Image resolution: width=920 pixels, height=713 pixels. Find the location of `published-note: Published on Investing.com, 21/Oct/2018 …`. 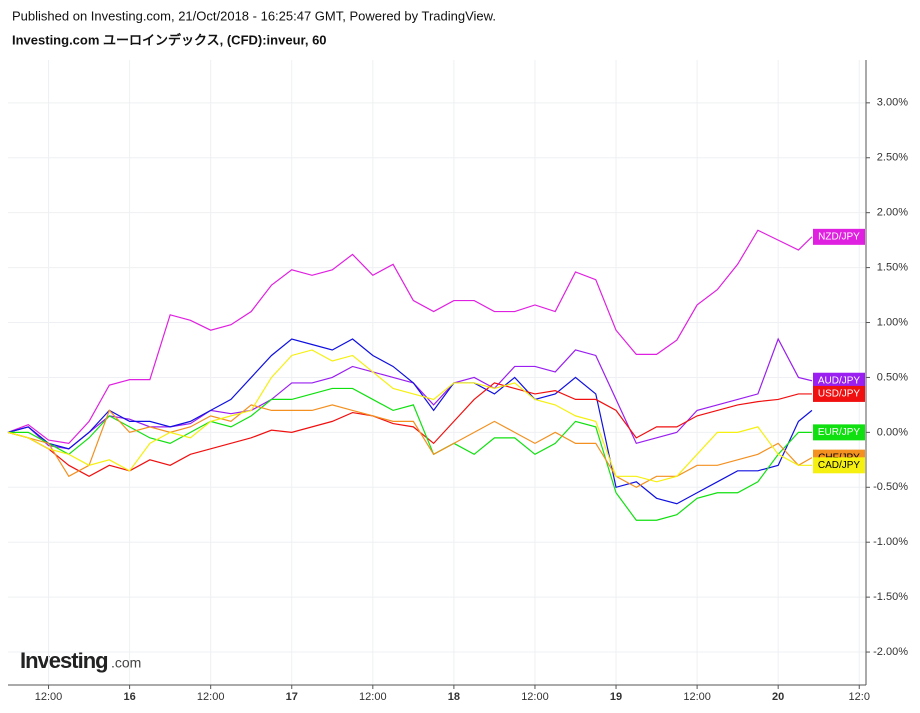

published-note: Published on Investing.com, 21/Oct/2018 … is located at coordinates (254, 15).